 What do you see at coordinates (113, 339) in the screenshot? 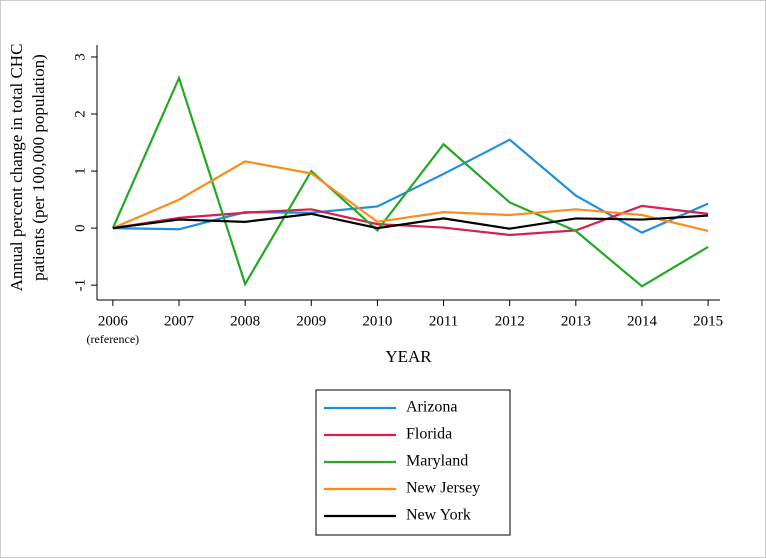
I see `annotation: (reference)` at bounding box center [113, 339].